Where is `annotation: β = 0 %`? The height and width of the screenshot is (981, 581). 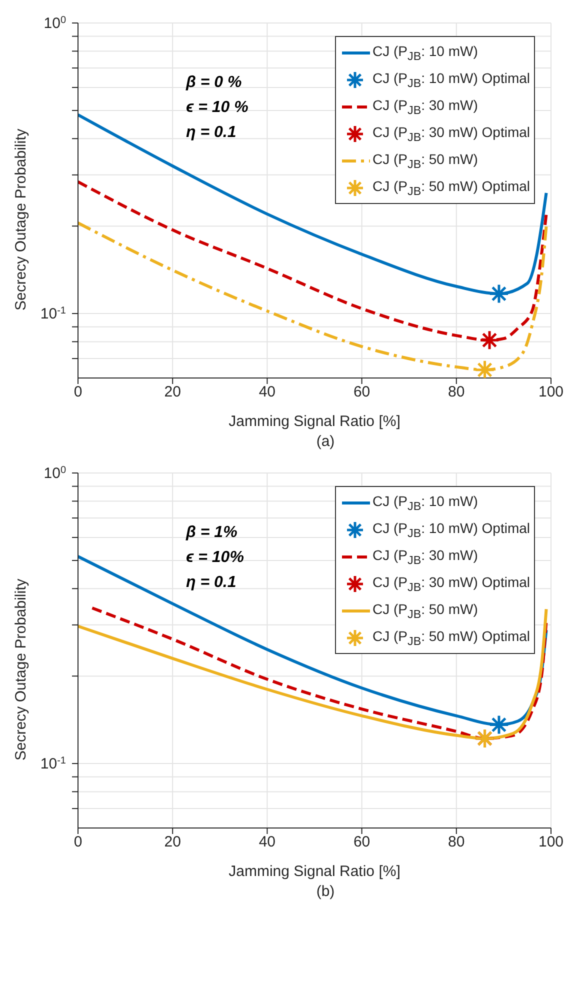
annotation: β = 0 % is located at coordinates (214, 83).